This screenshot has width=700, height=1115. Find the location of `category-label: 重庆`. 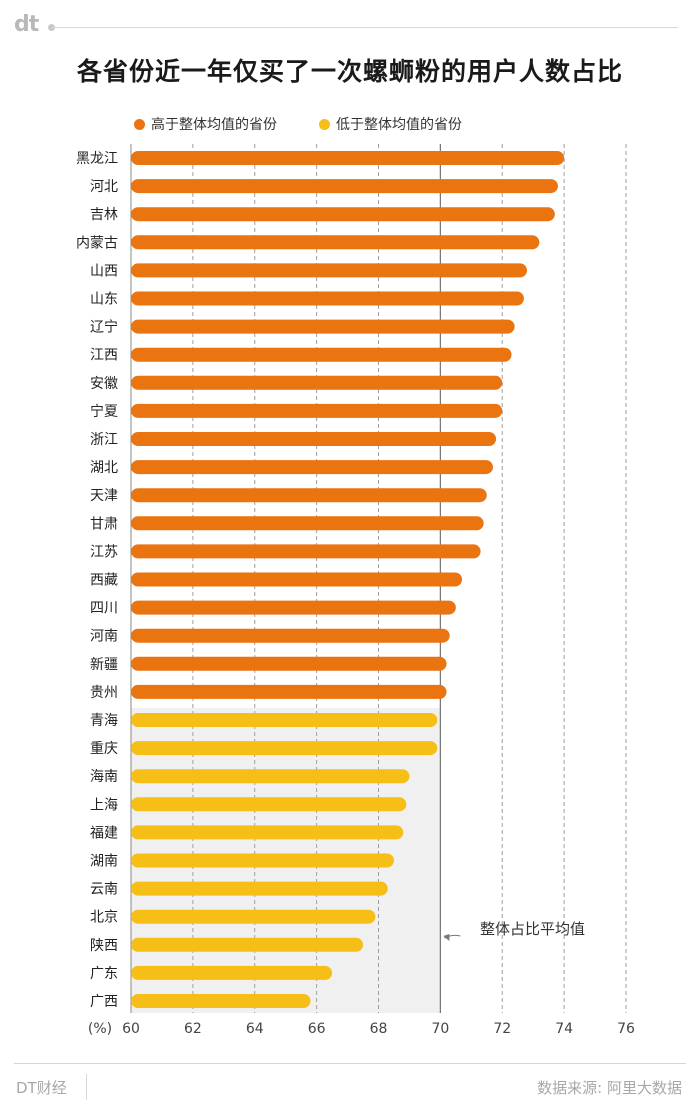

category-label: 重庆 is located at coordinates (104, 749).